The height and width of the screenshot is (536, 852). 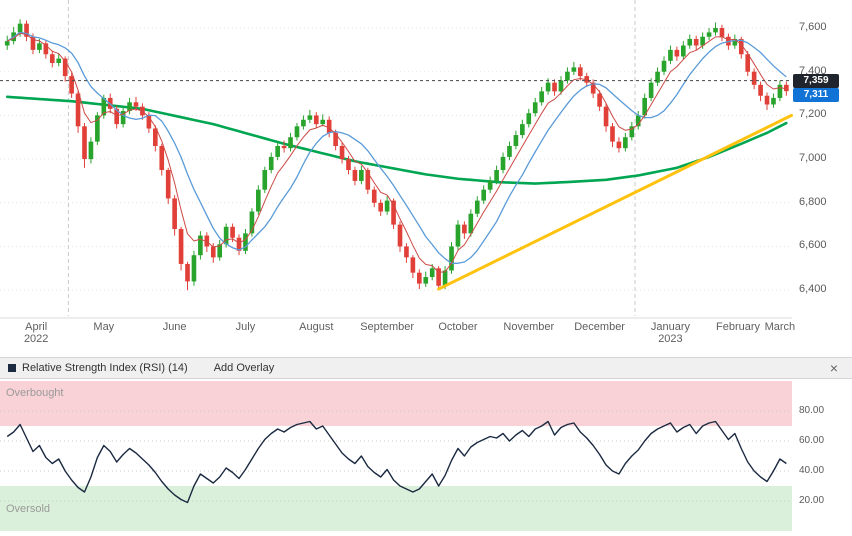 What do you see at coordinates (812, 410) in the screenshot?
I see `rsi-y-tick: 80.00` at bounding box center [812, 410].